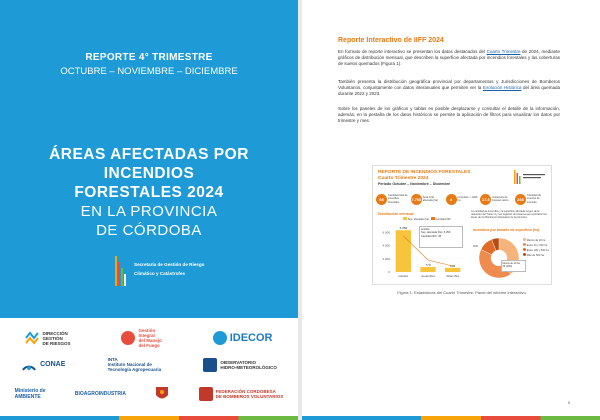  I want to click on ambiente-logo: Ministerio de AMBIENTE, so click(30, 394).